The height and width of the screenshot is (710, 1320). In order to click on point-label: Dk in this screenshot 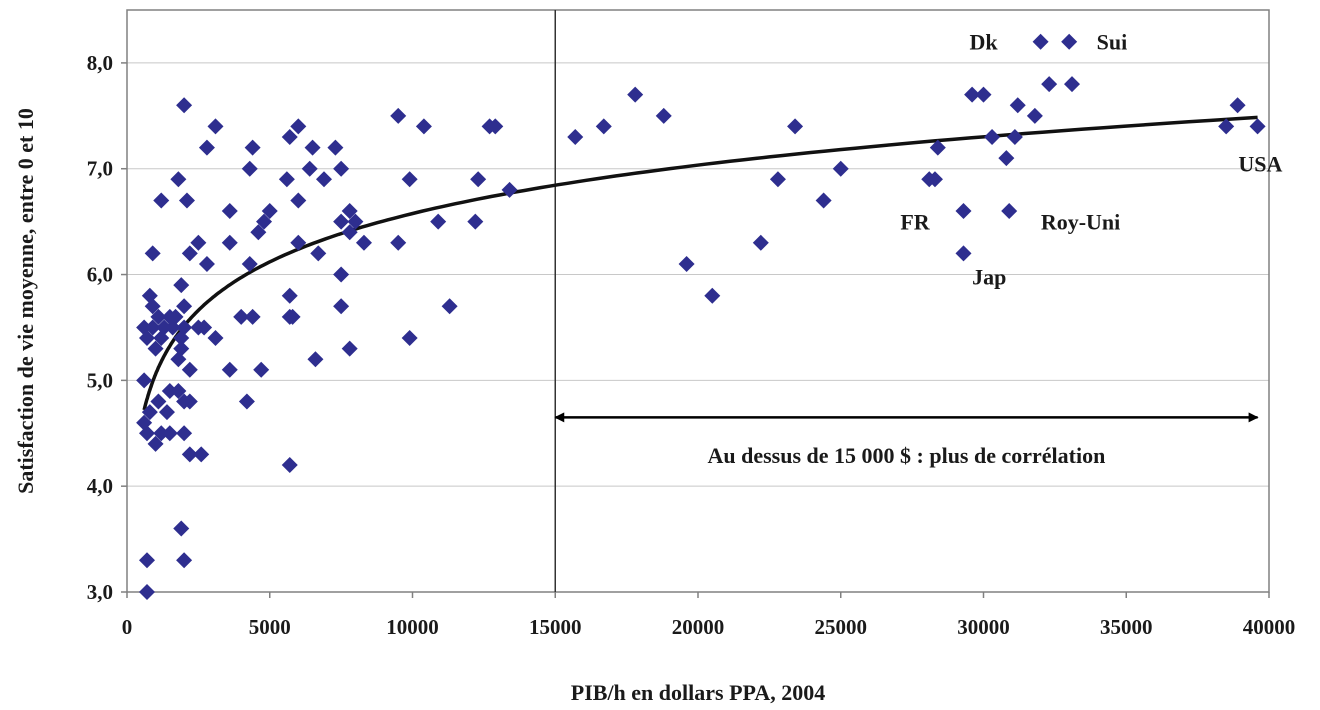, I will do `click(983, 42)`.